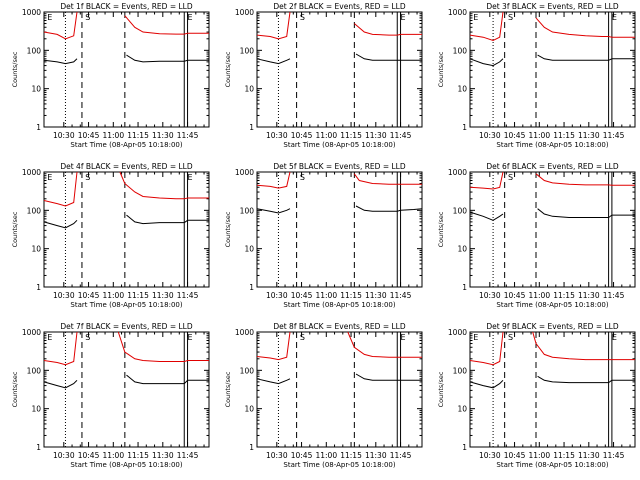  Describe the element at coordinates (126, 6) in the screenshot. I see `panel-title: Det 1f BLACK = Events, RED = LLD` at that location.